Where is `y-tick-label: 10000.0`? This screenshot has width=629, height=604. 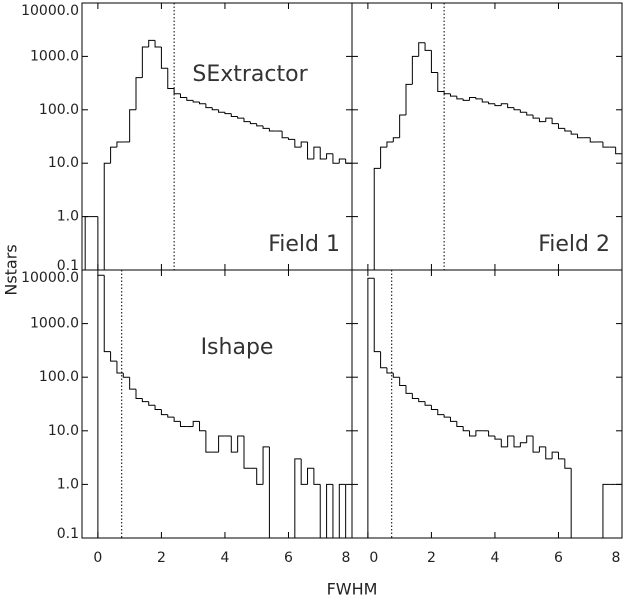
y-tick-label: 10000.0 is located at coordinates (50, 11).